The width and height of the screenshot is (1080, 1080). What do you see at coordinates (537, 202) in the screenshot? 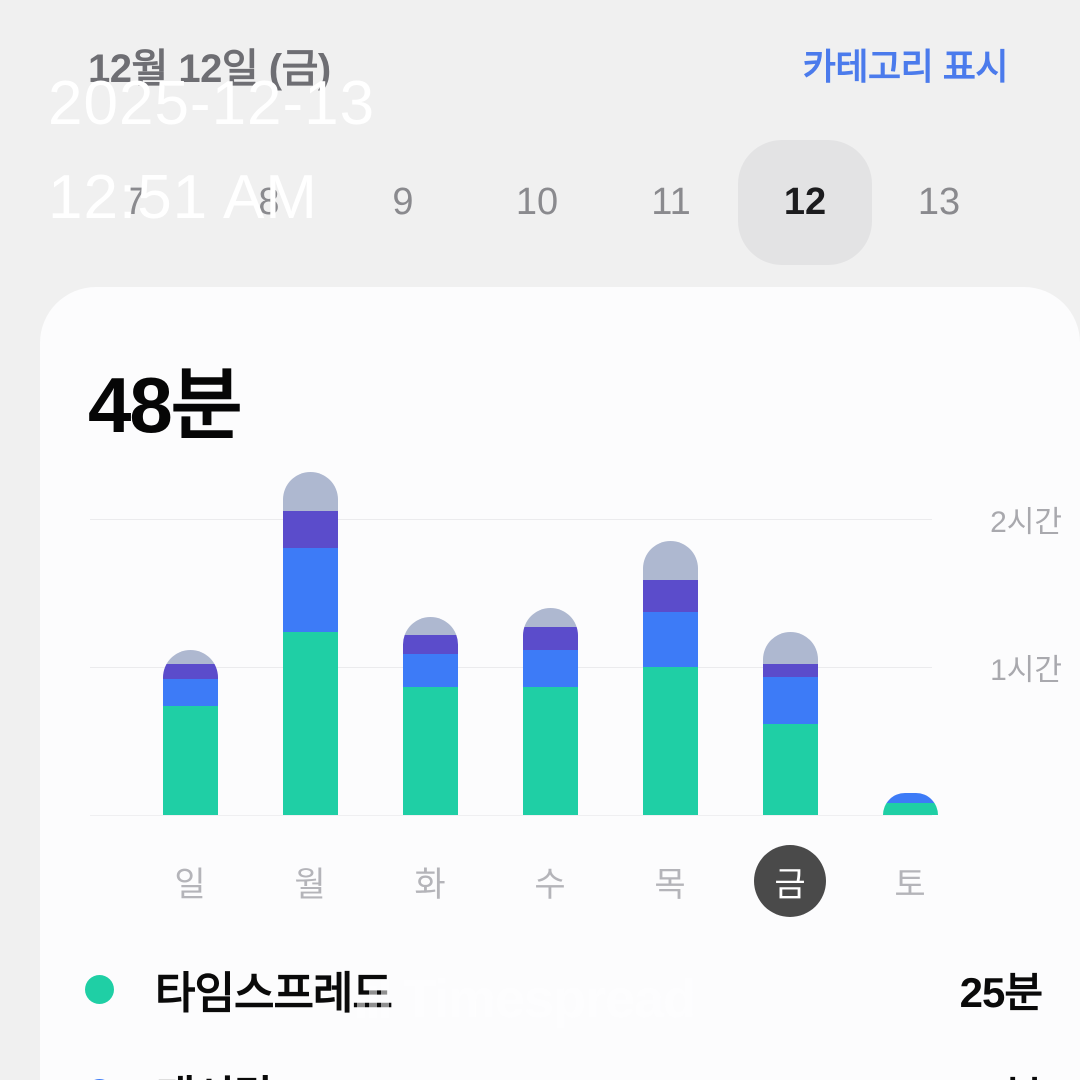
I see `date-cell-10: 10` at bounding box center [537, 202].